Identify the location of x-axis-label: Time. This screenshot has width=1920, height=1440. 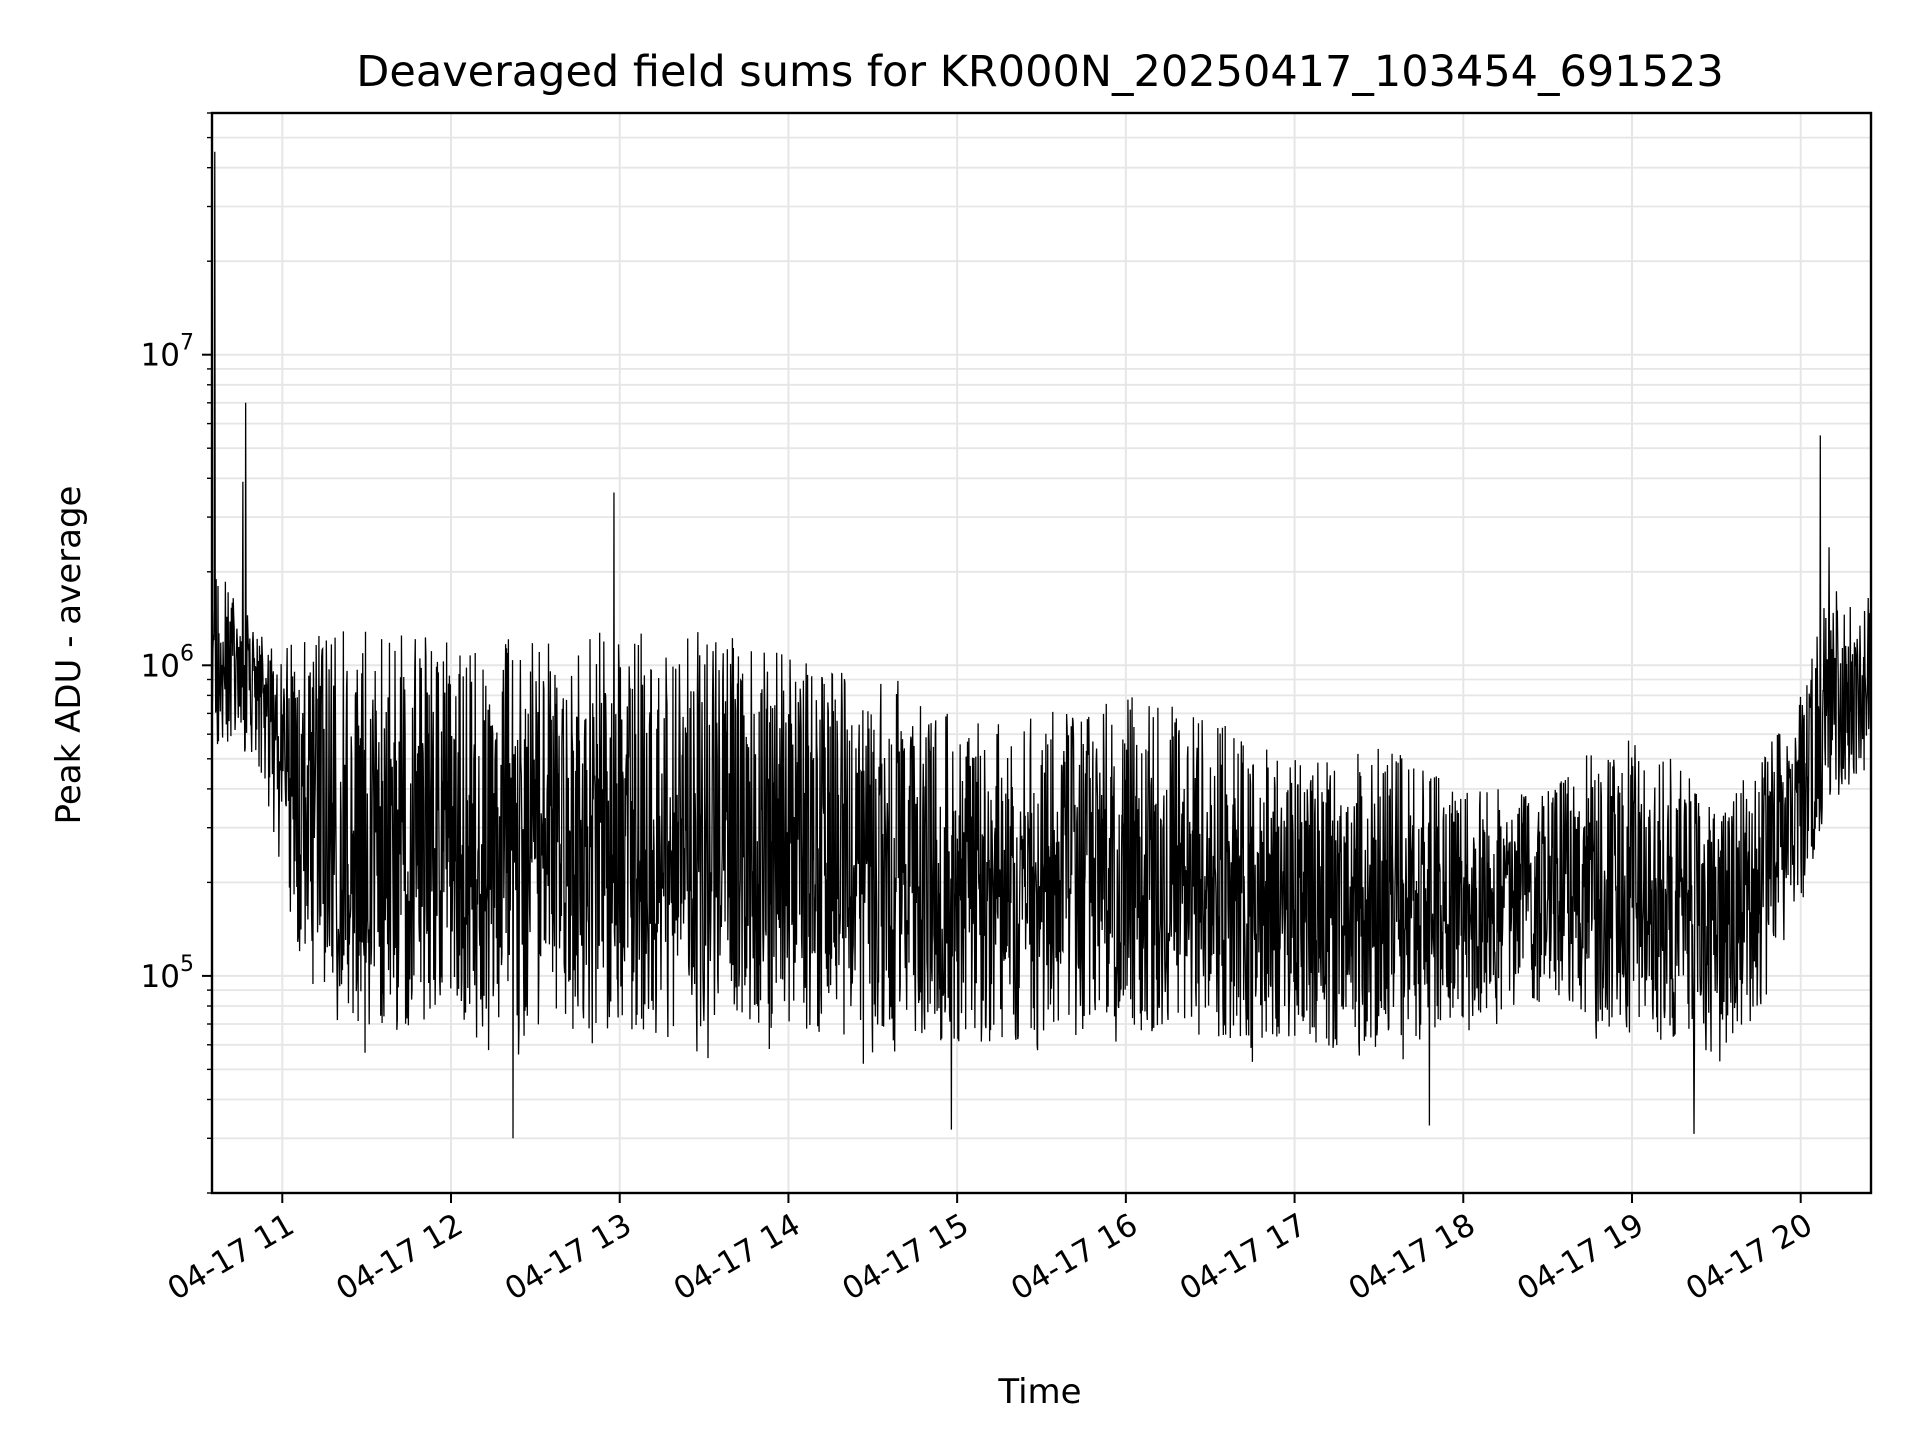
(1039, 1392).